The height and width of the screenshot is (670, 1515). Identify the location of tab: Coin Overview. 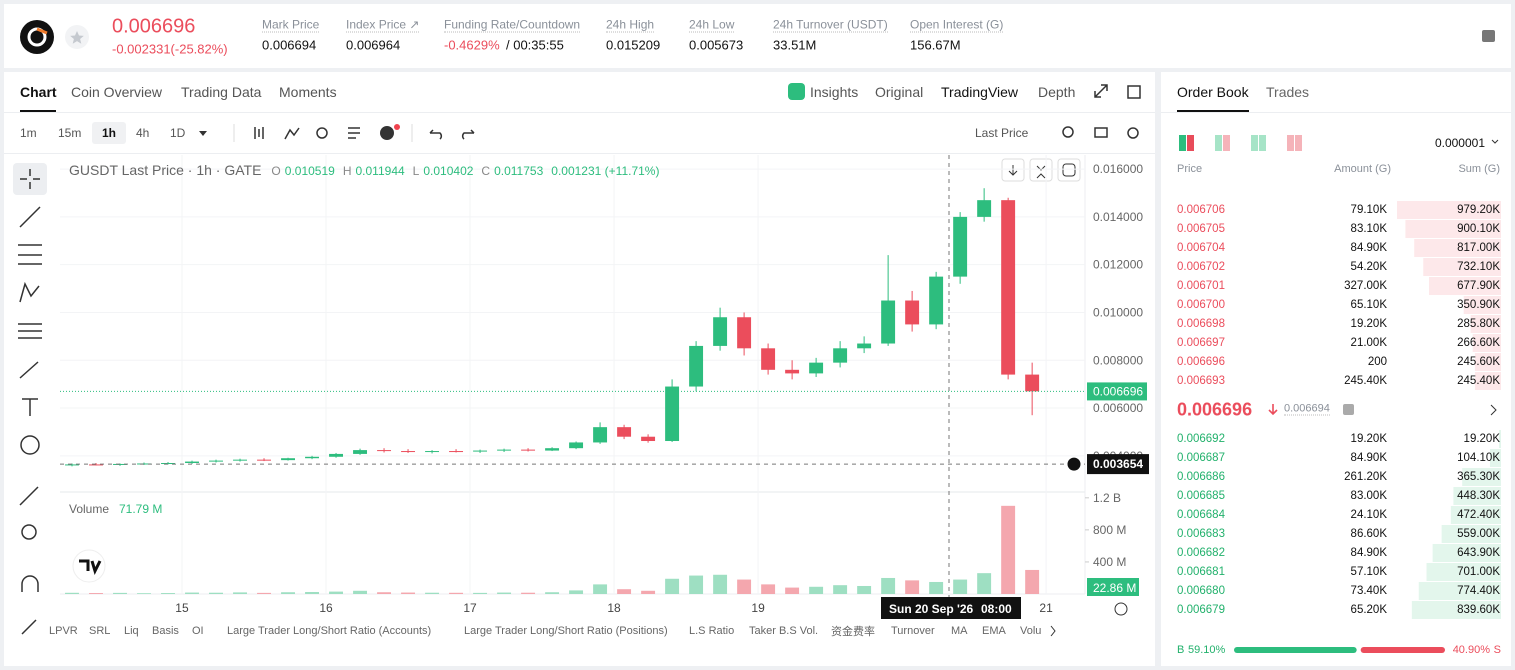
(117, 92).